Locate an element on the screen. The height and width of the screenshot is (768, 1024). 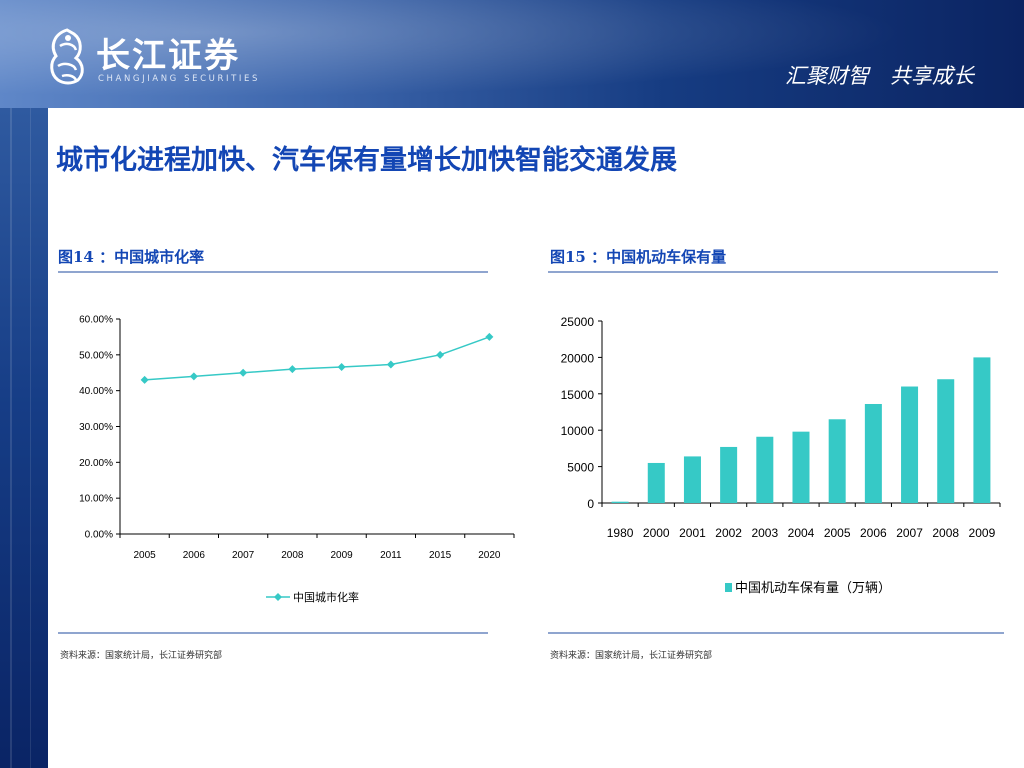
logo-text-cn: 长江证券 is located at coordinates (168, 56).